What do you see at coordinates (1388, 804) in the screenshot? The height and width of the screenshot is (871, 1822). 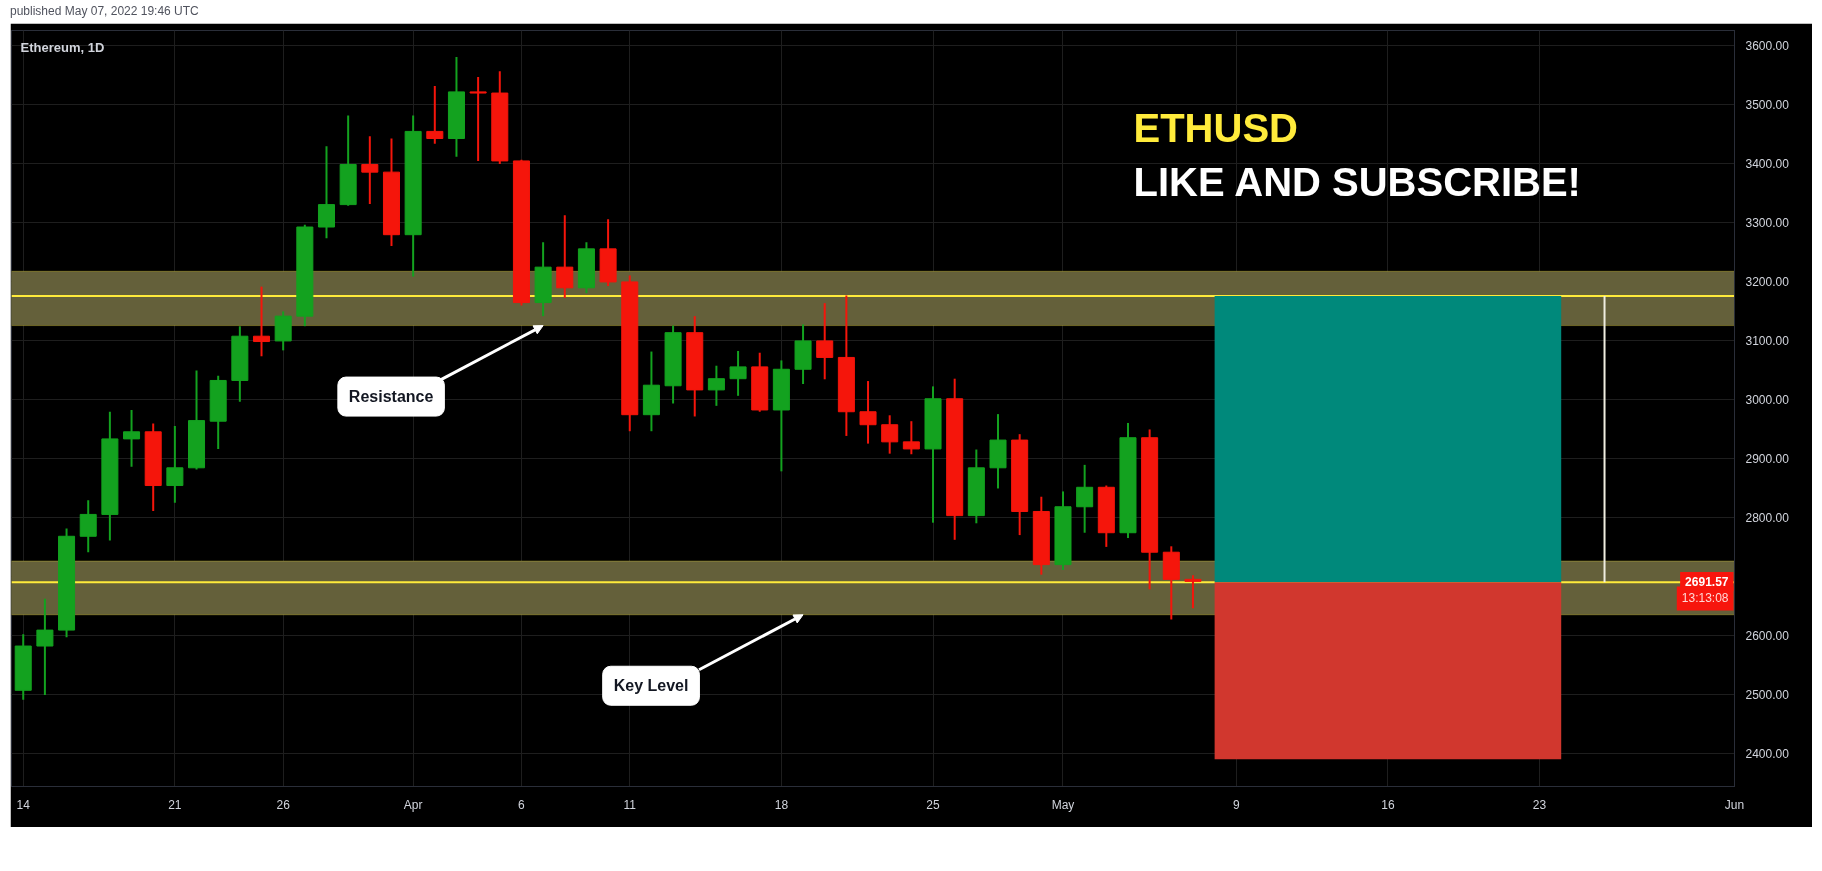 I see `x-tick-label: 16` at bounding box center [1388, 804].